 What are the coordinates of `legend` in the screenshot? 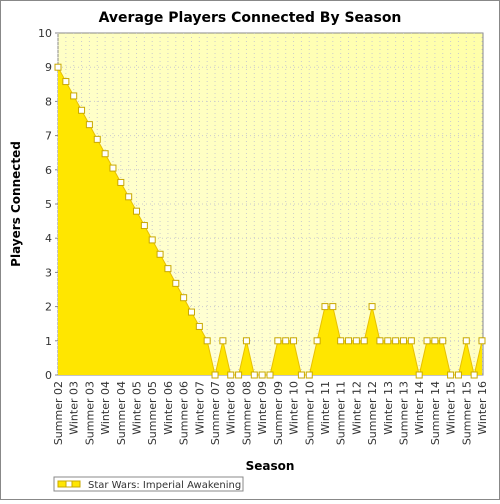 It's located at (148, 484).